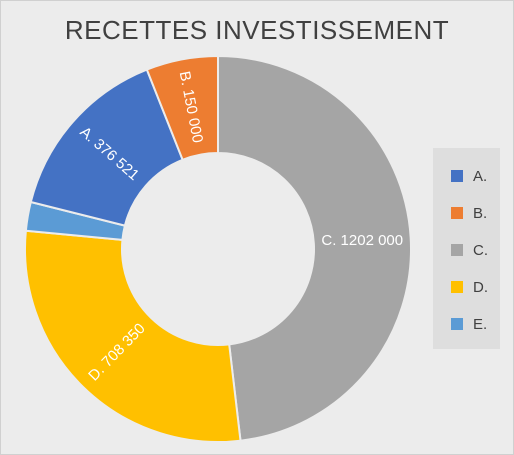 The height and width of the screenshot is (455, 514). Describe the element at coordinates (480, 250) in the screenshot. I see `legend-label: C.` at that location.